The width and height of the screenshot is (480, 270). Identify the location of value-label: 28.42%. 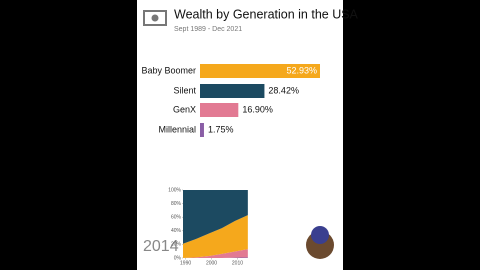
(283, 90).